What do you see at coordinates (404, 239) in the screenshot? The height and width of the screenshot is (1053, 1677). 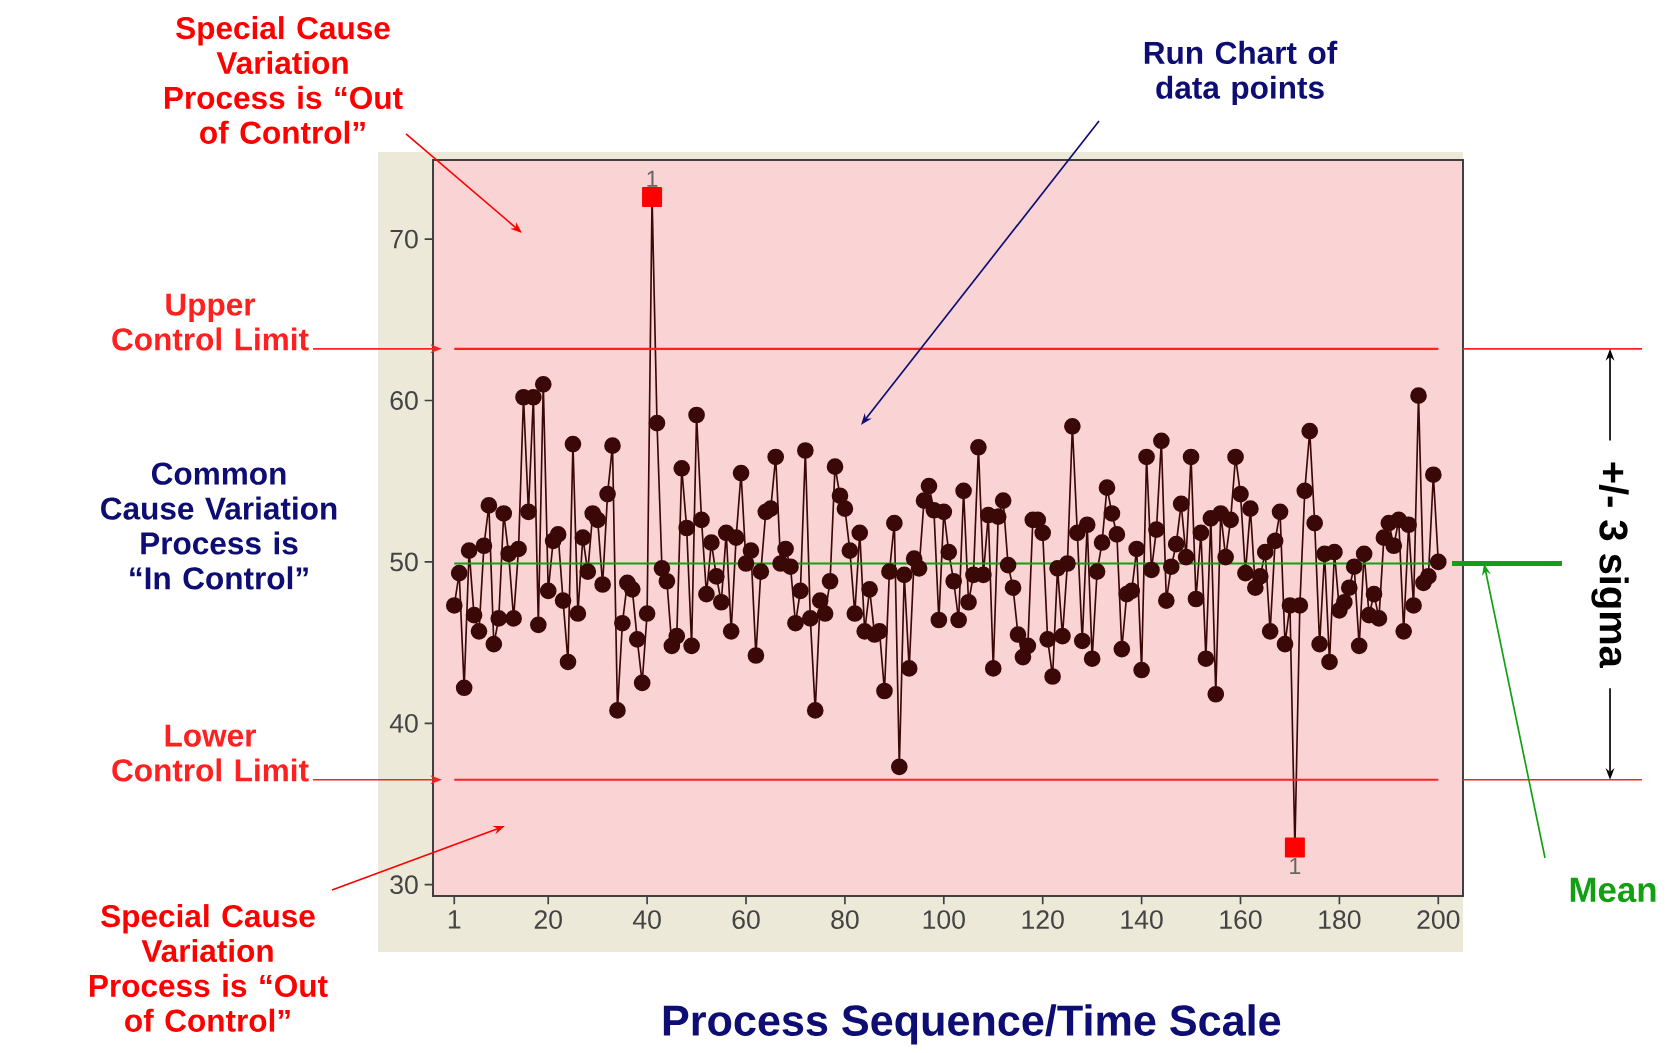 I see `y-tick-label: 70` at bounding box center [404, 239].